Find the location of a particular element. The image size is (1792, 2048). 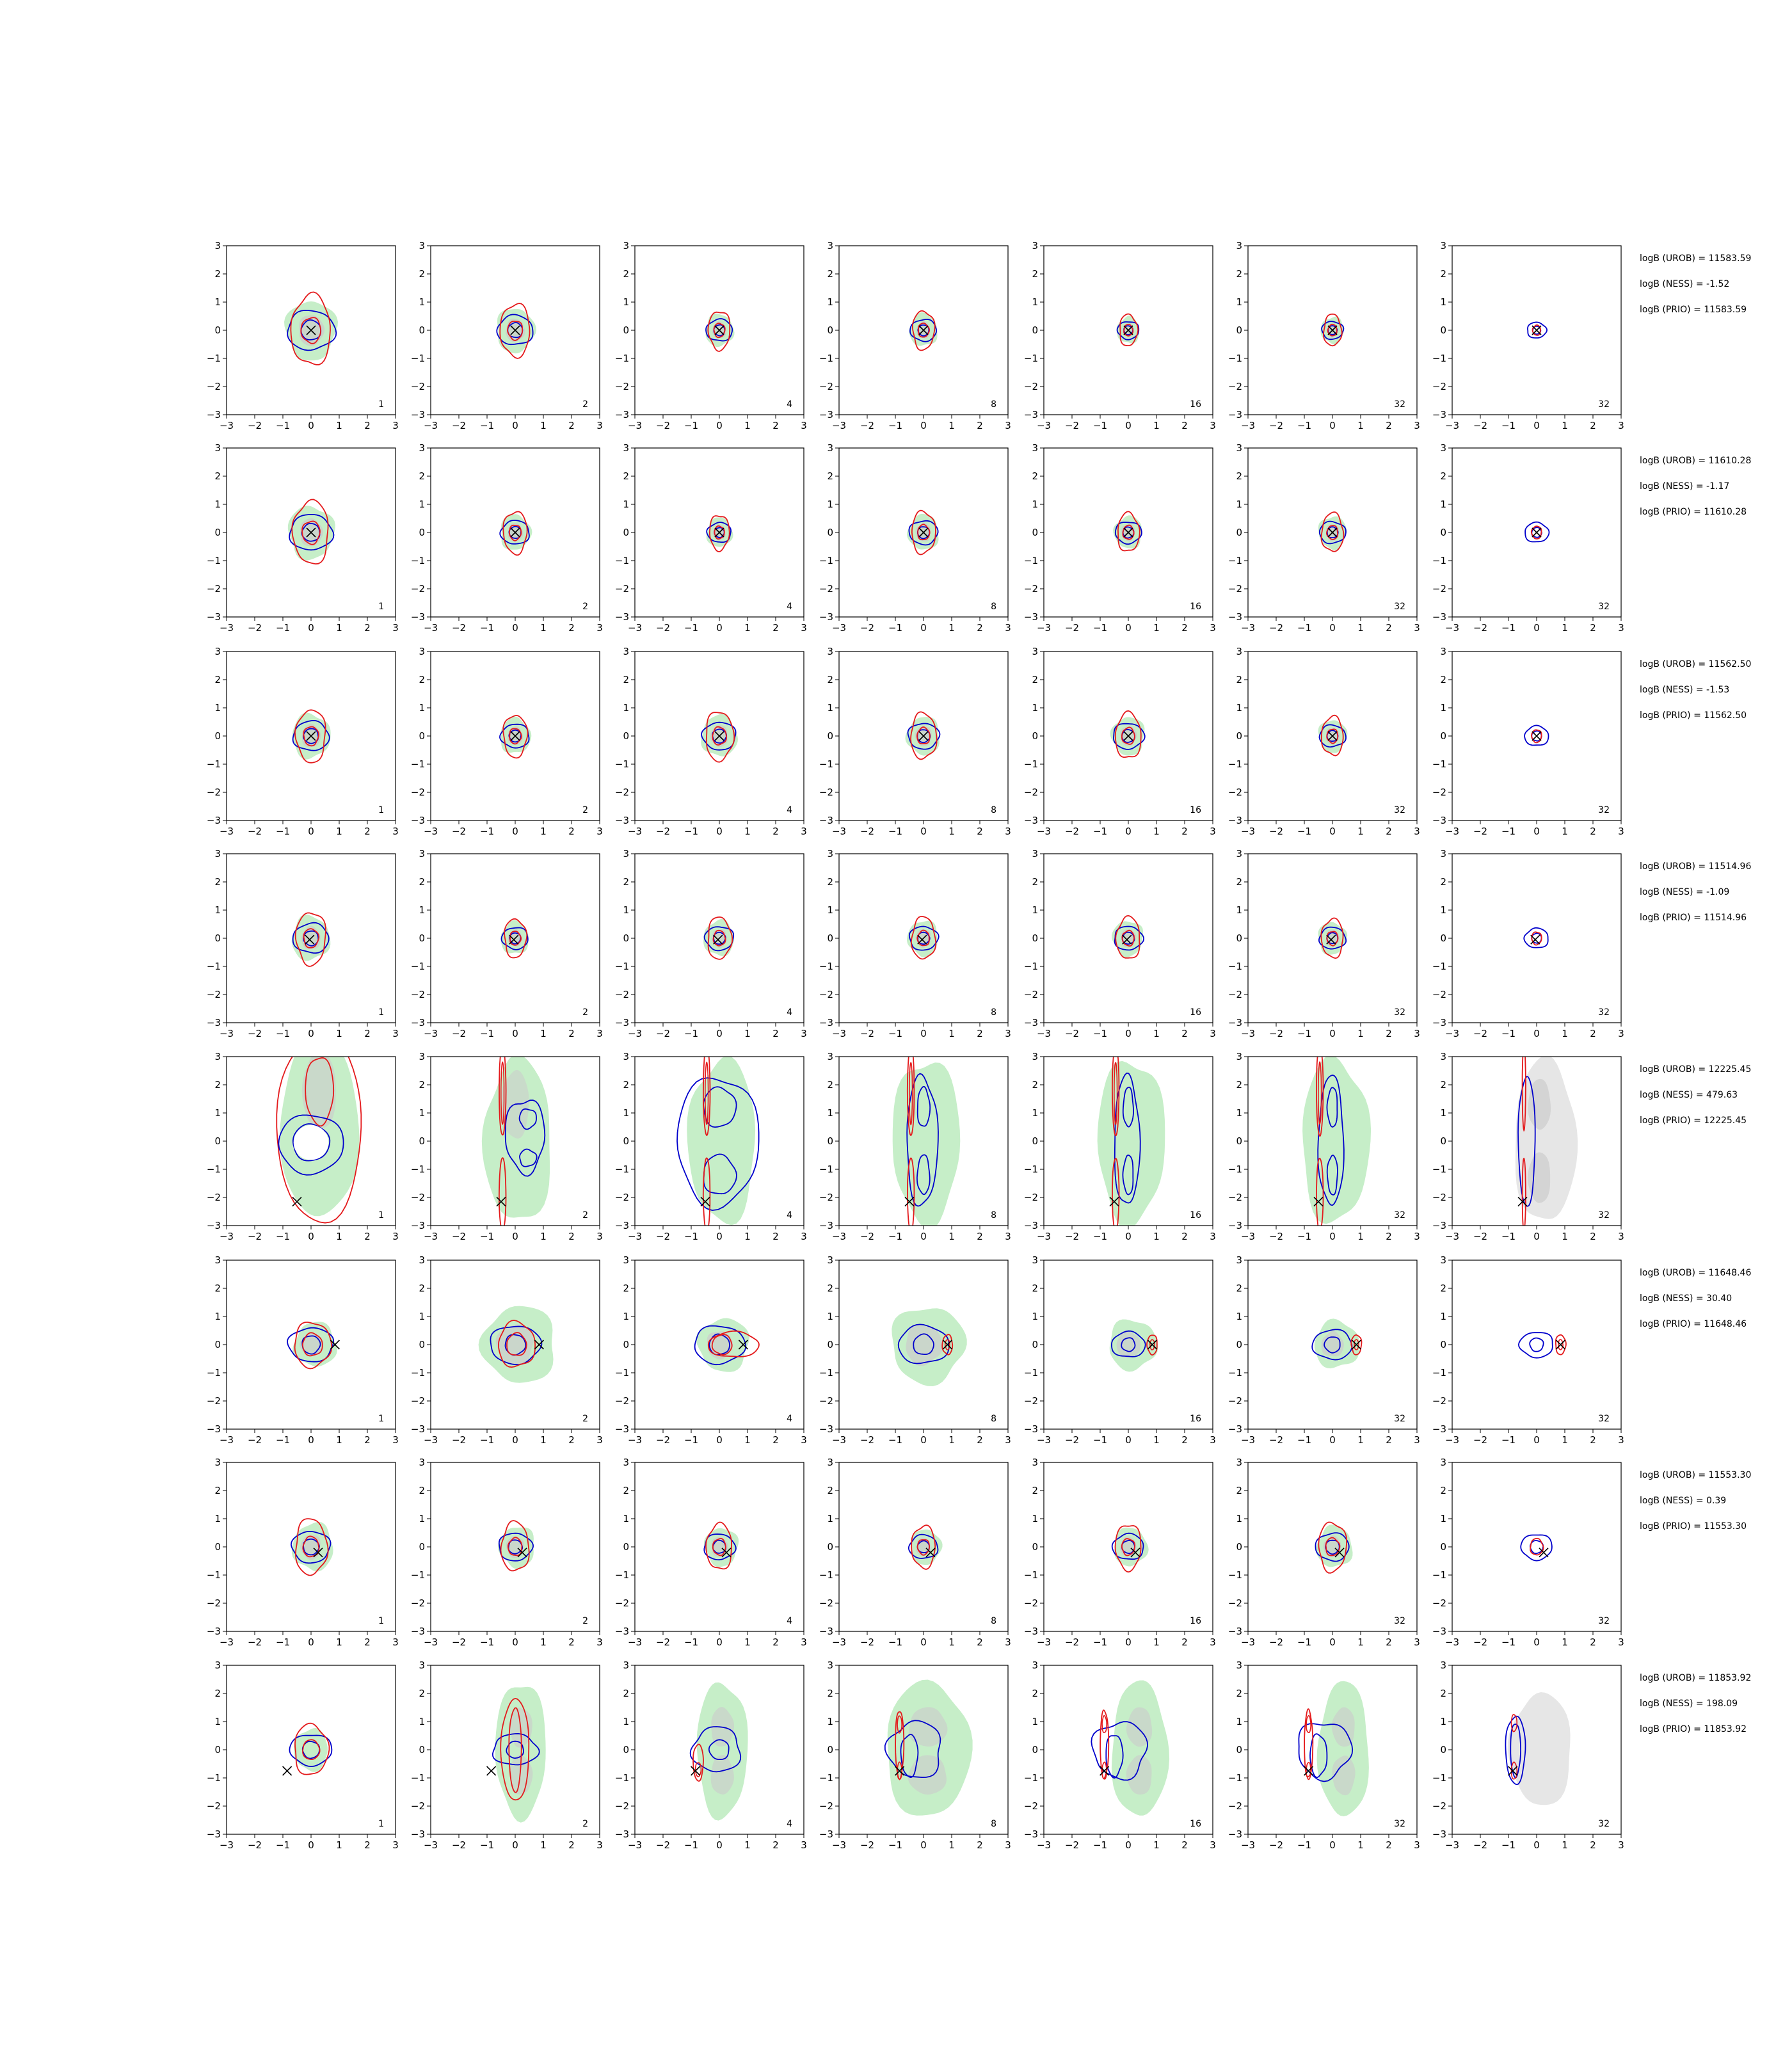

panel-r5-c2: −3−3 −2 −2 −1 −1 0 0 1 1 2 2 3 3 2 is located at coordinates (507, 1146).